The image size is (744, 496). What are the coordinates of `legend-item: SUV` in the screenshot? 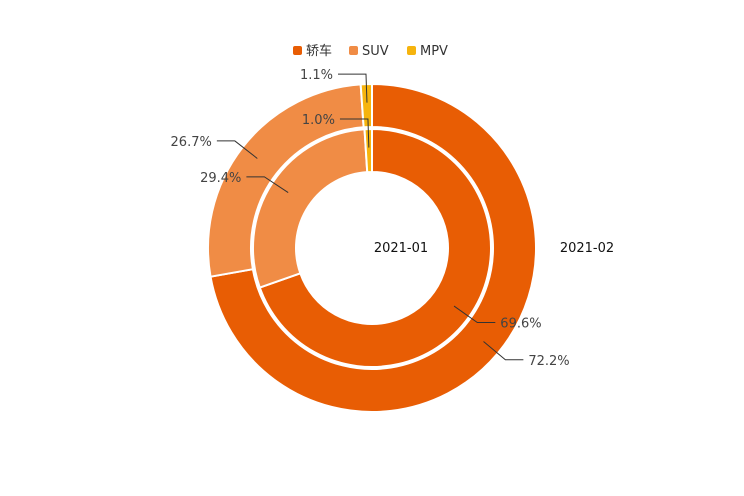 It's located at (369, 51).